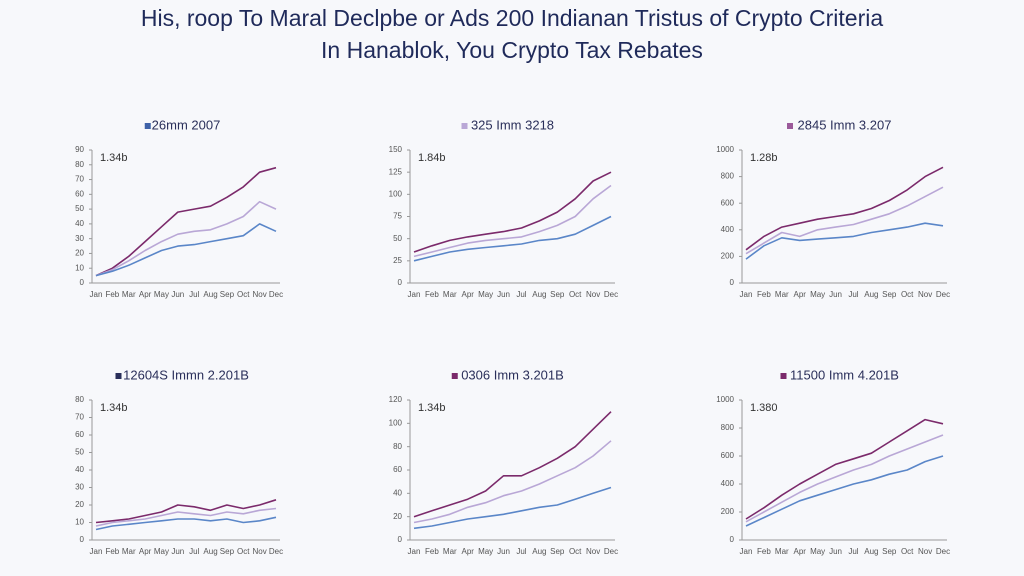 The image size is (1024, 576). Describe the element at coordinates (186, 374) in the screenshot. I see `chart-title: 12604S Immn 2.201B` at that location.